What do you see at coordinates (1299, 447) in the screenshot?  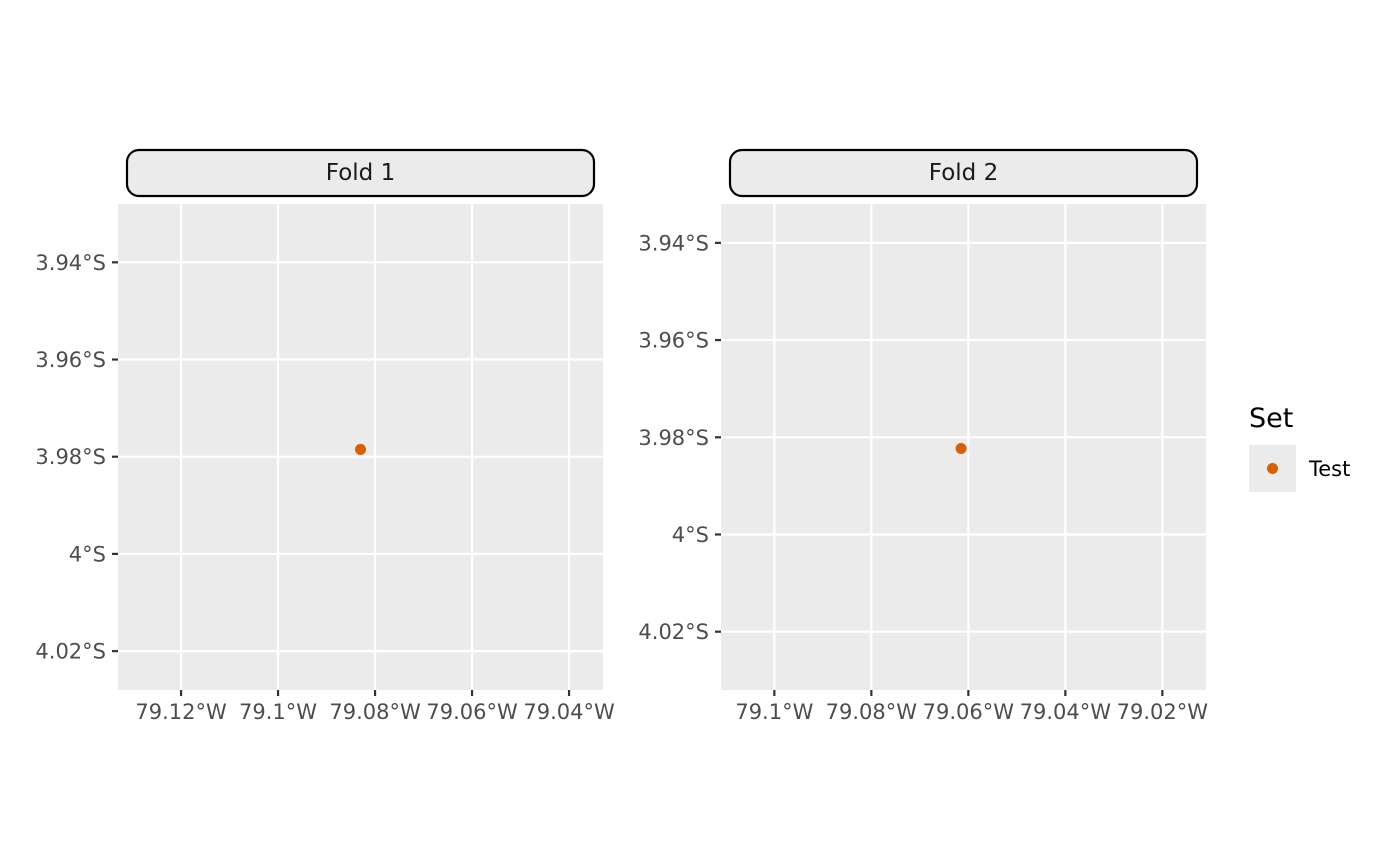 I see `legend: Set Test` at bounding box center [1299, 447].